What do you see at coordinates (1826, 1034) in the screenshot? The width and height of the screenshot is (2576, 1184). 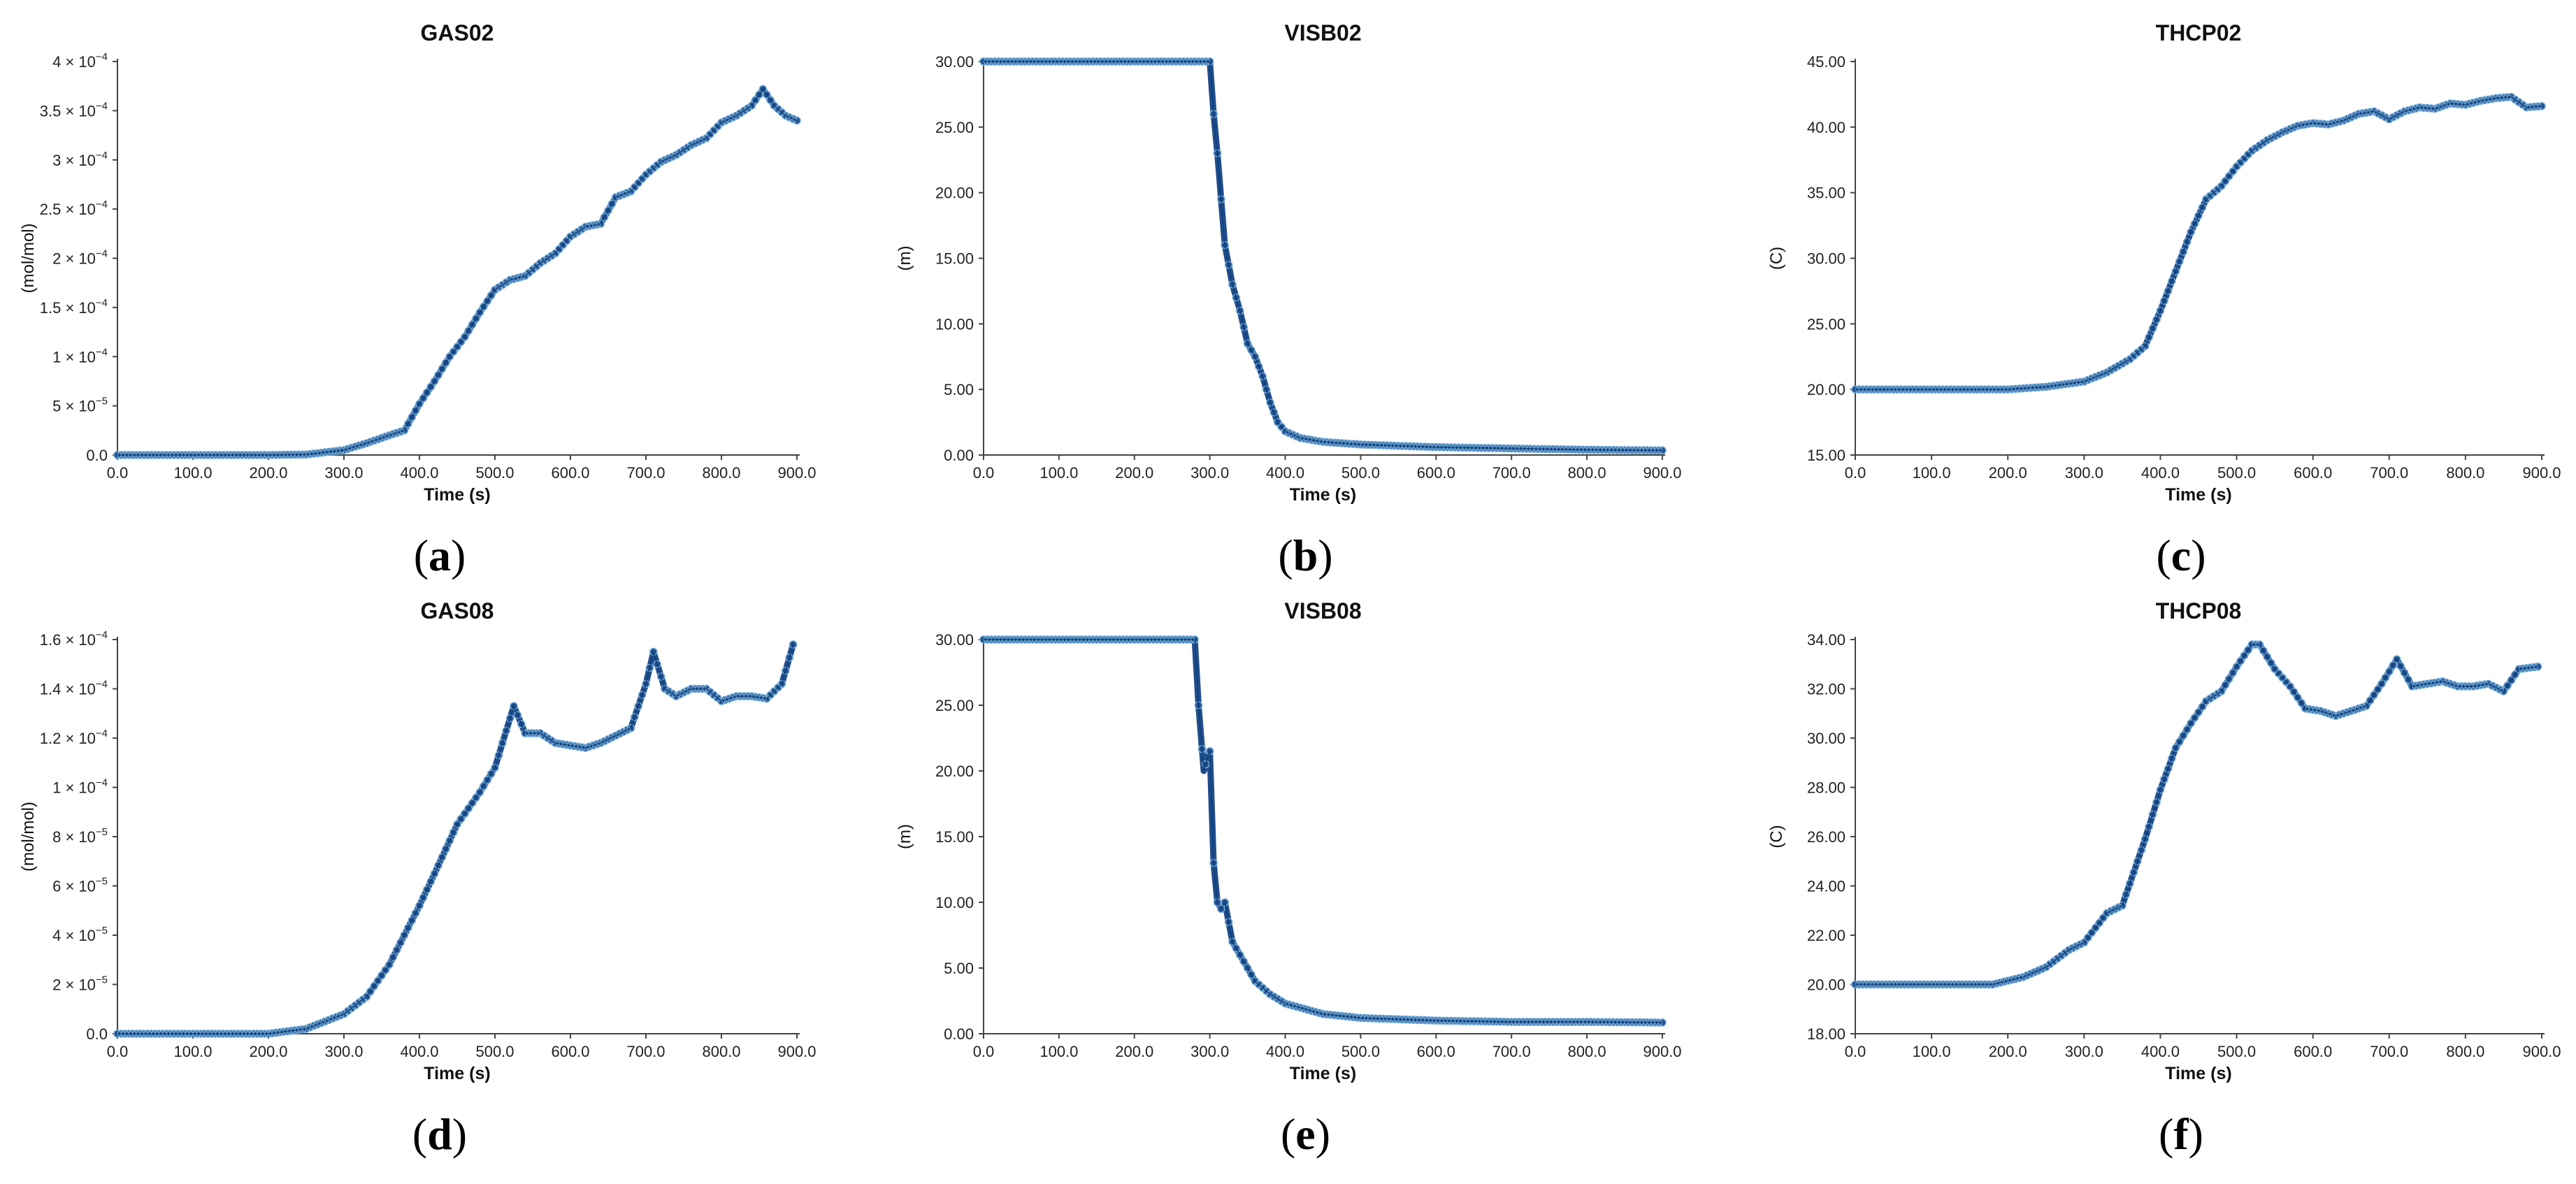 I see `y-tick-label: 18.00` at bounding box center [1826, 1034].